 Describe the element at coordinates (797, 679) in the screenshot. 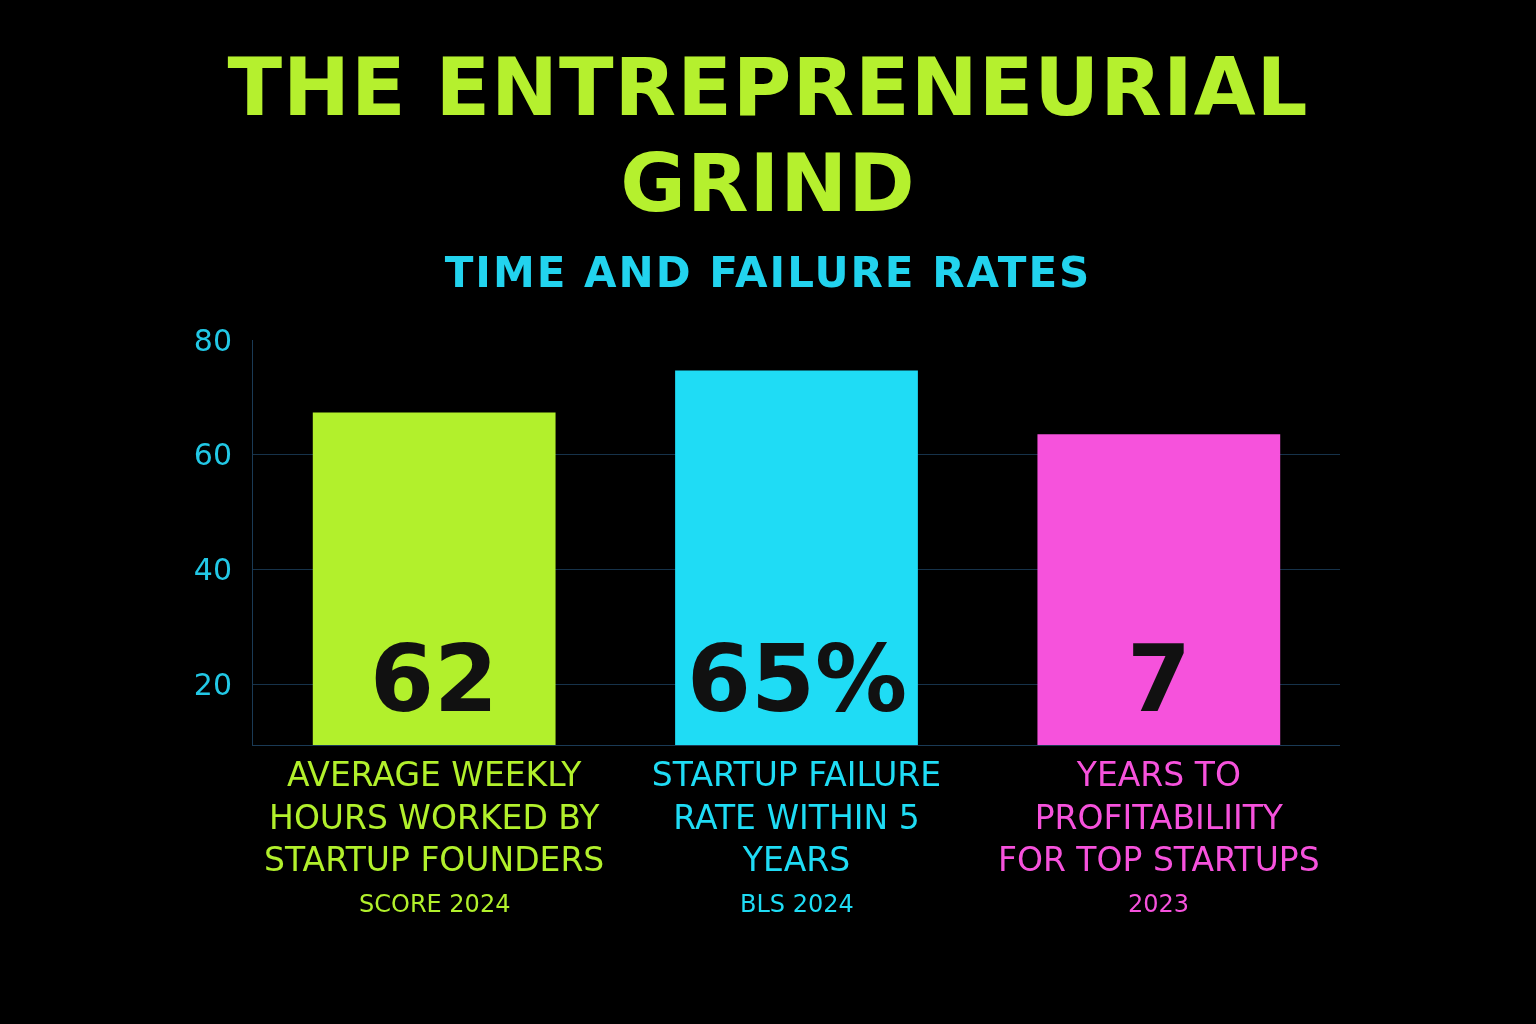

I see `annotation: 65%` at that location.